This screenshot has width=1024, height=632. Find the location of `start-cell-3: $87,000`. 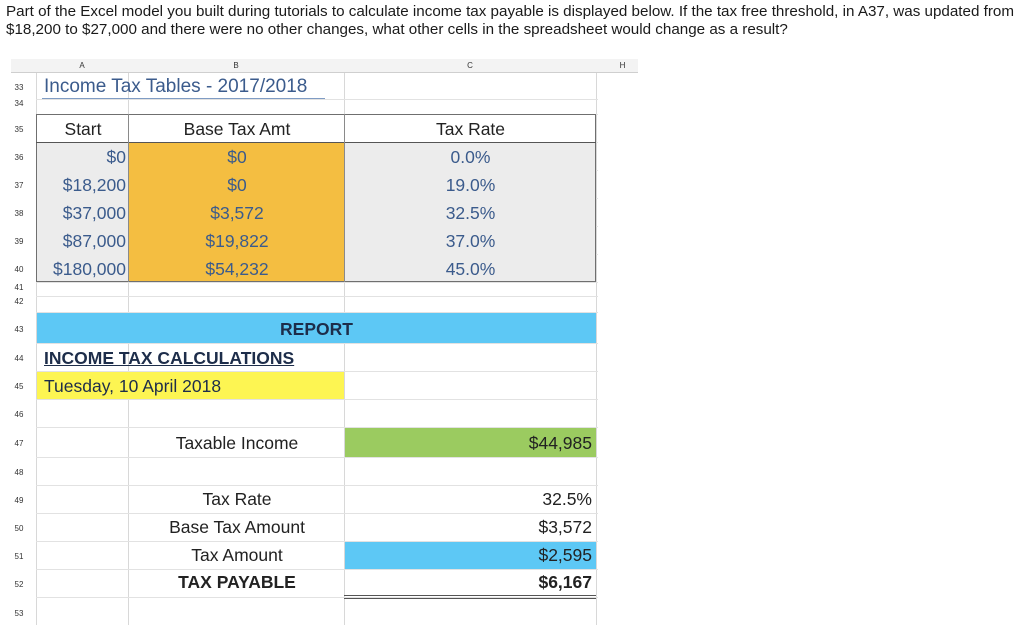

start-cell-3: $87,000 is located at coordinates (94, 241).